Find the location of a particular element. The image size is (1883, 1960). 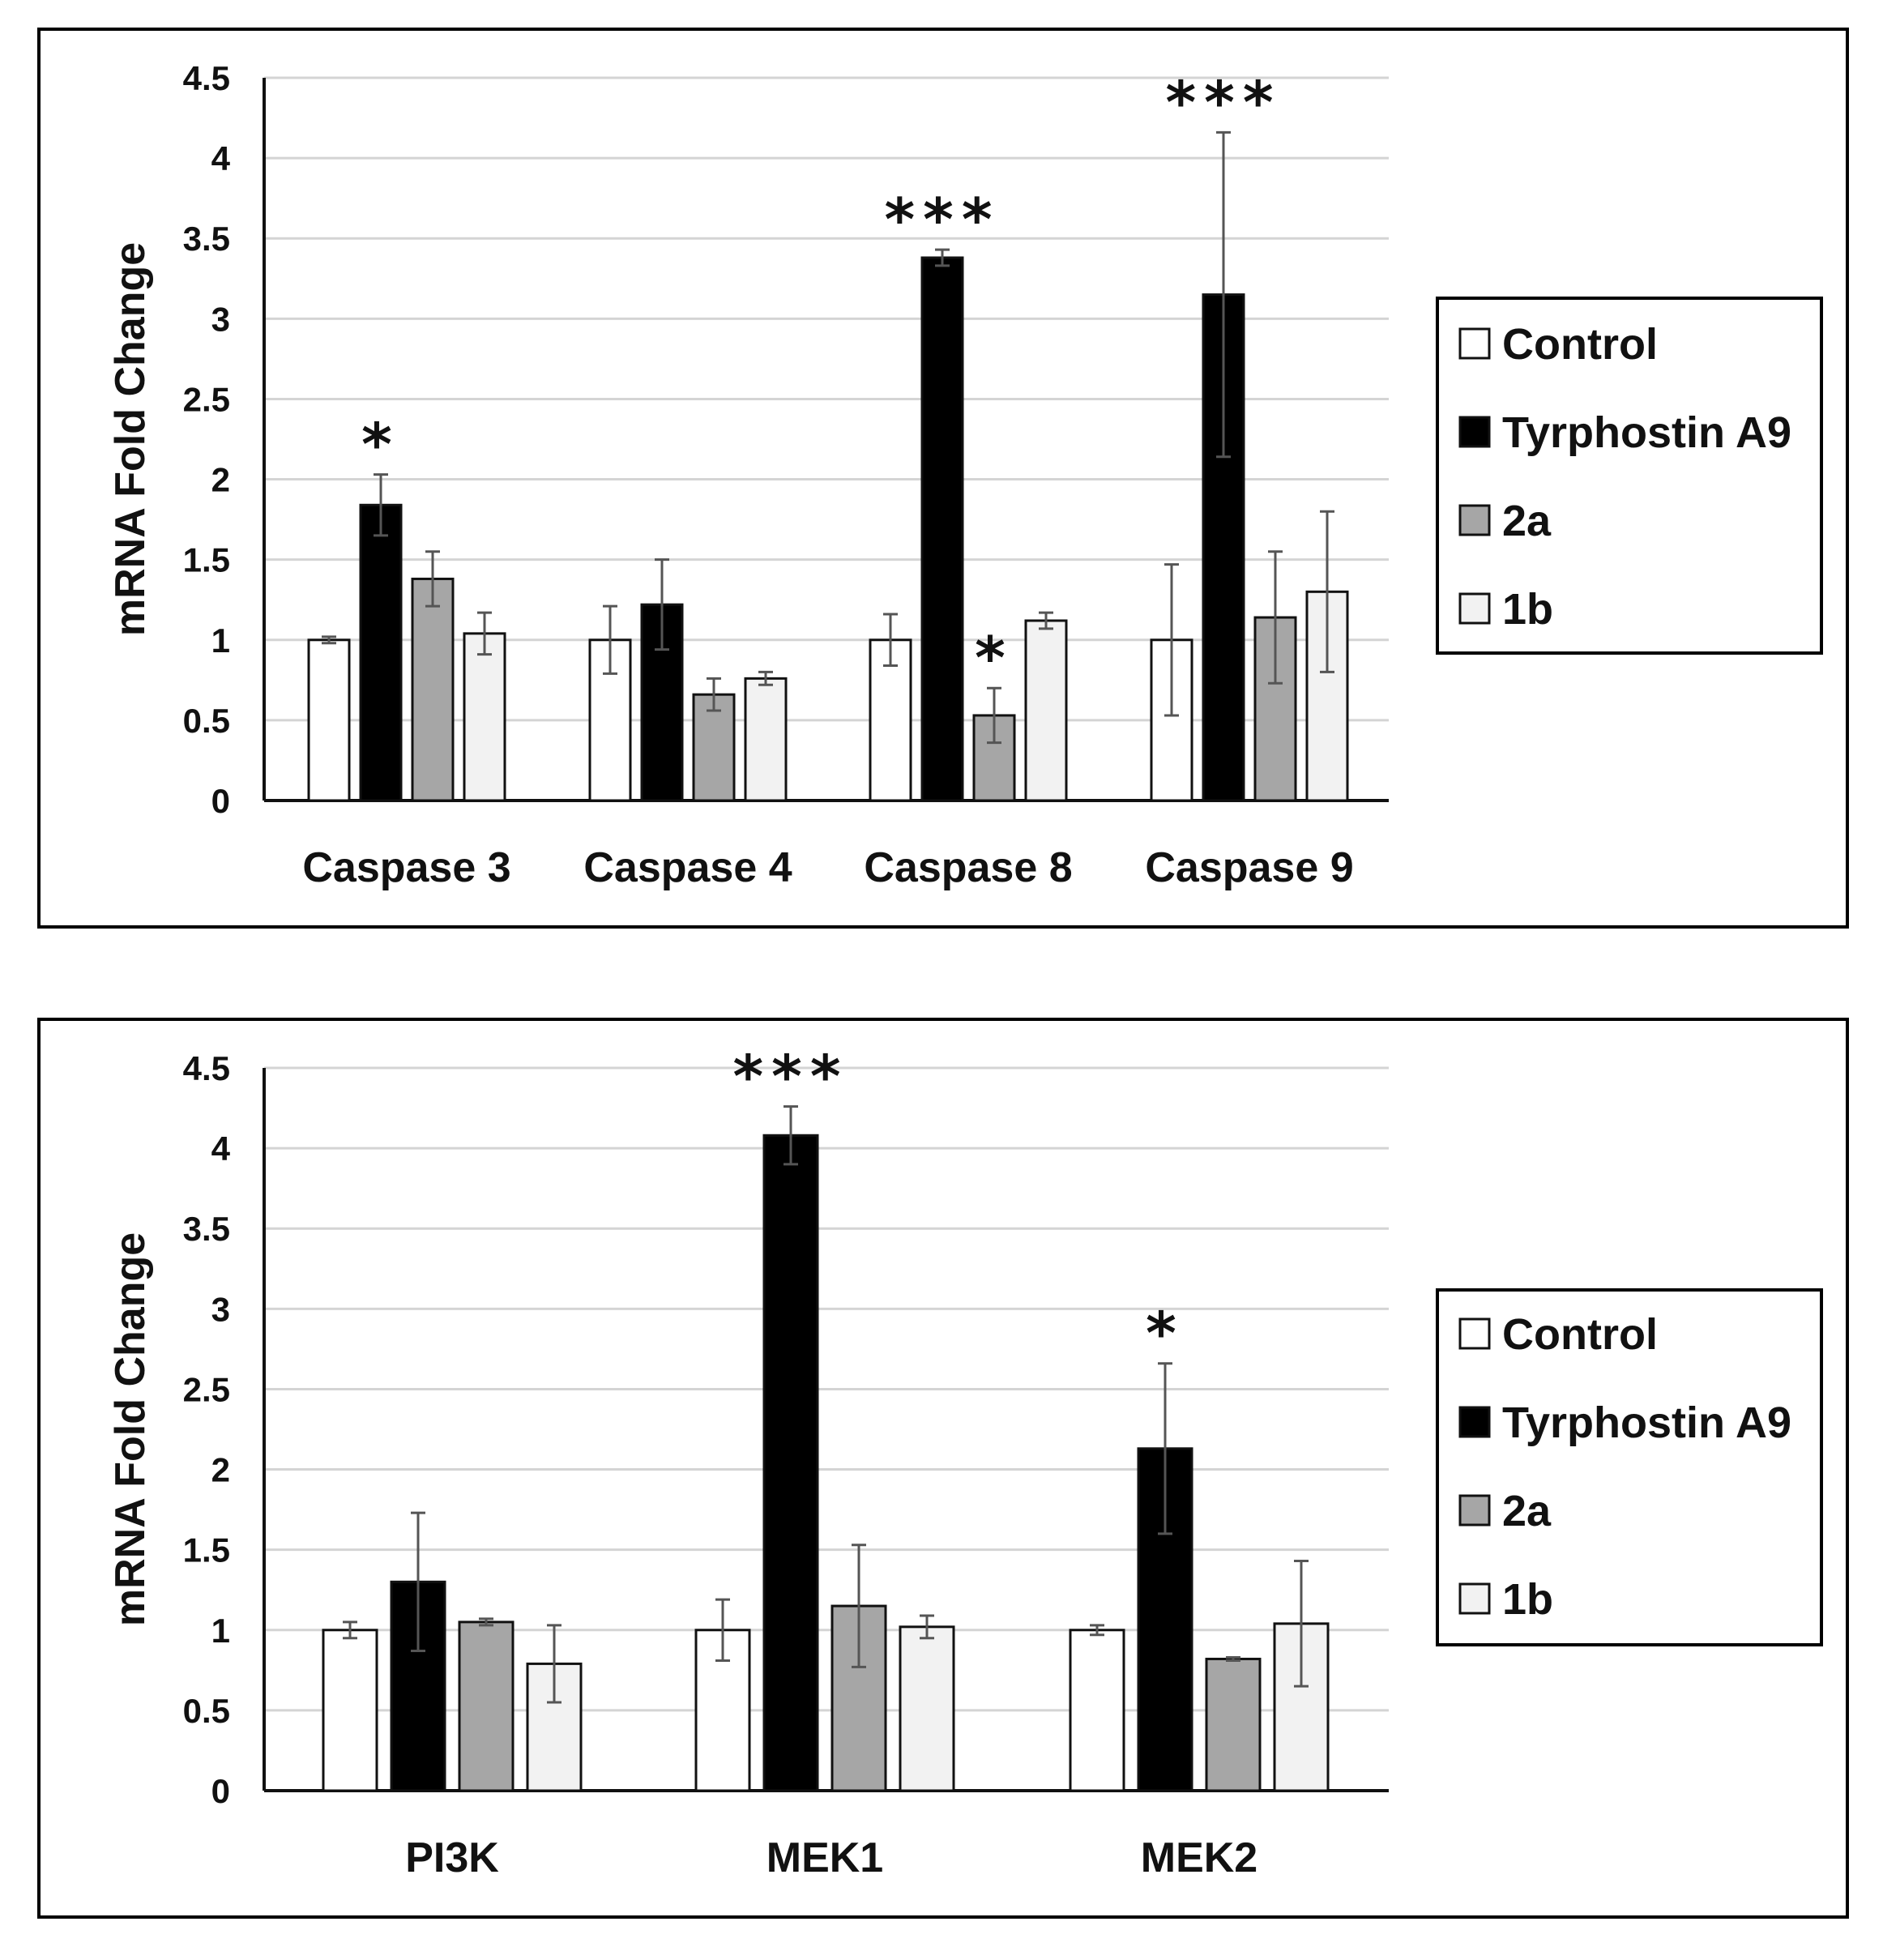

category-label-caspase-9: Caspase 9 is located at coordinates (1249, 867).